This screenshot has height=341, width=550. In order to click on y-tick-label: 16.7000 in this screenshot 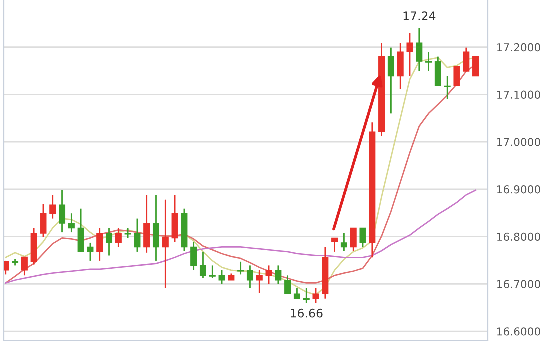, I will do `click(519, 284)`.